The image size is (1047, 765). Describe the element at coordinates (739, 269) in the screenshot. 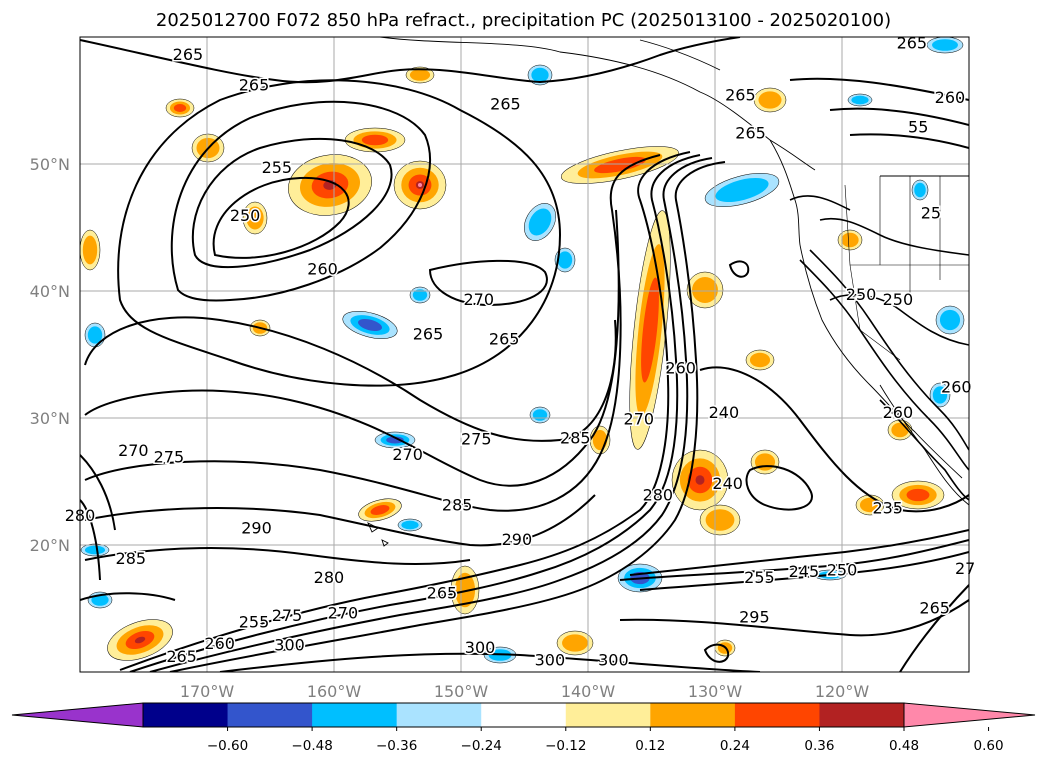

I see `contour-small-low` at that location.